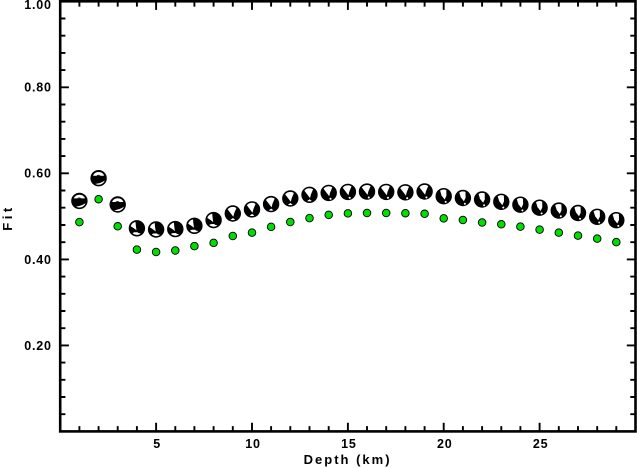 The height and width of the screenshot is (468, 637). What do you see at coordinates (445, 444) in the screenshot?
I see `svg-text: 20` at bounding box center [445, 444].